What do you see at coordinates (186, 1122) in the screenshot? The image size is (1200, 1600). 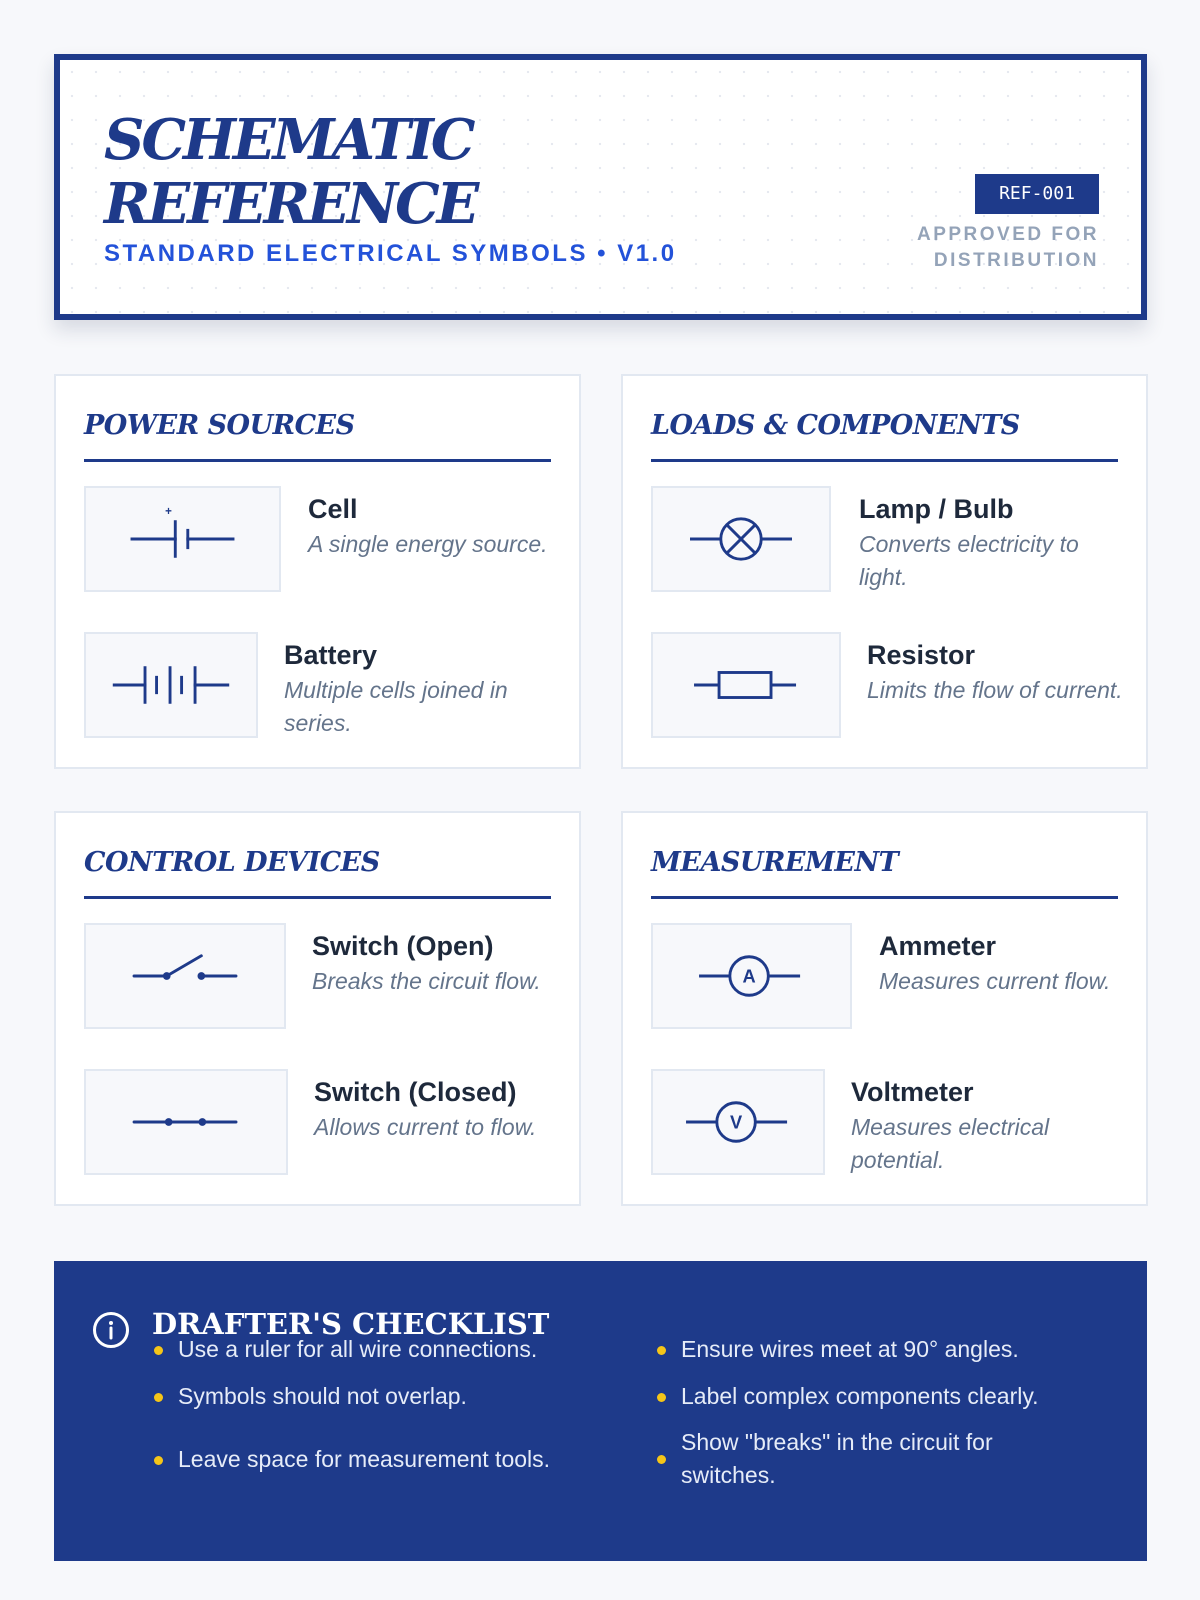 I see `closed-switch-icon` at bounding box center [186, 1122].